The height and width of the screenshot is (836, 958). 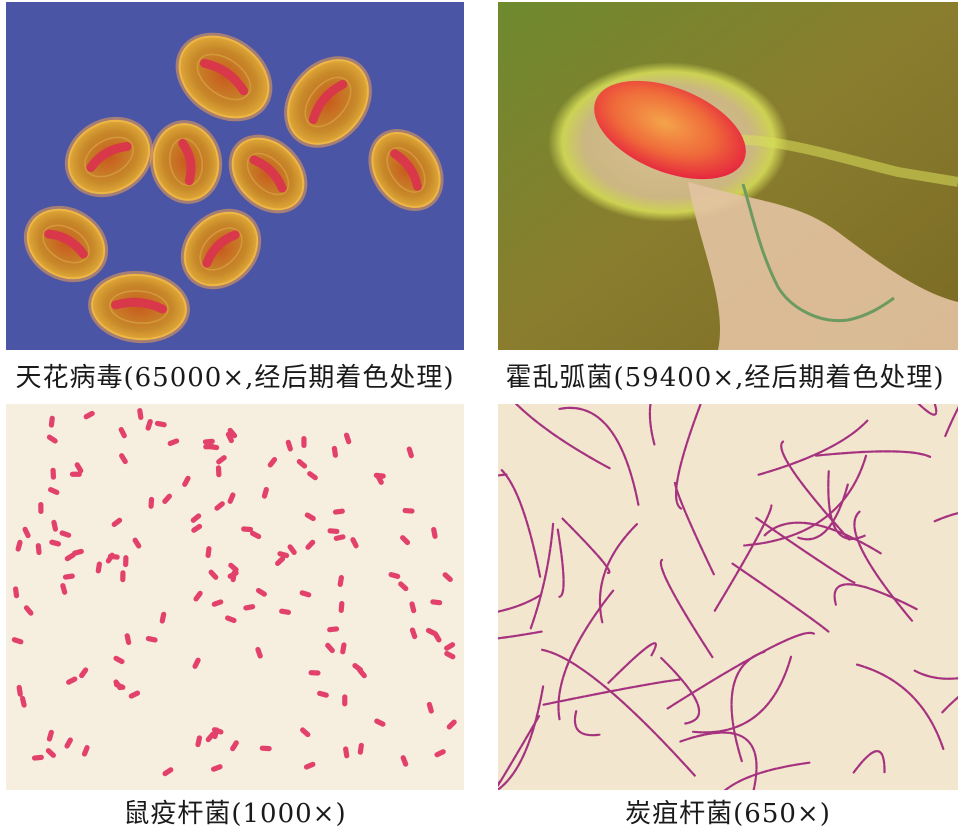 What do you see at coordinates (235, 378) in the screenshot?
I see `smallpox-caption: 天花病毒(65000×,经后期着色处理)` at bounding box center [235, 378].